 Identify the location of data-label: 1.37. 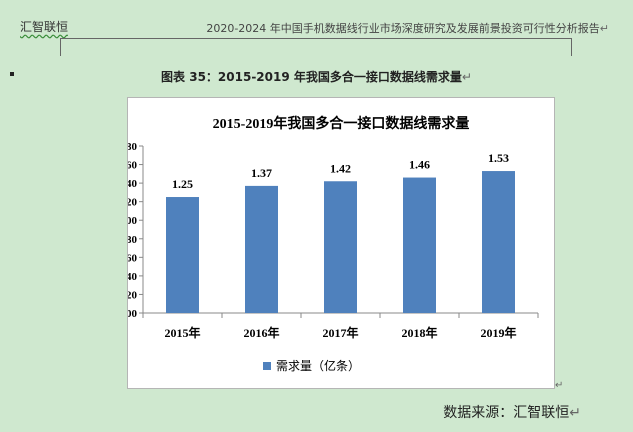
(261, 173).